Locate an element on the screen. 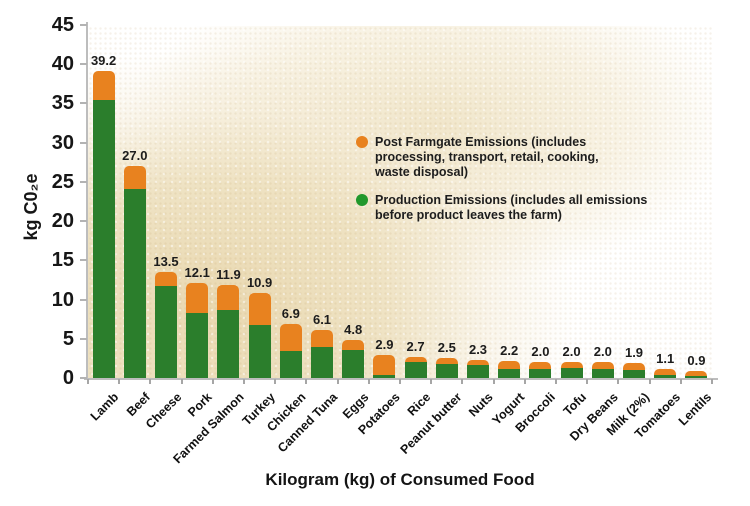 This screenshot has width=750, height=506. bar-value-label: 12.1 is located at coordinates (197, 273).